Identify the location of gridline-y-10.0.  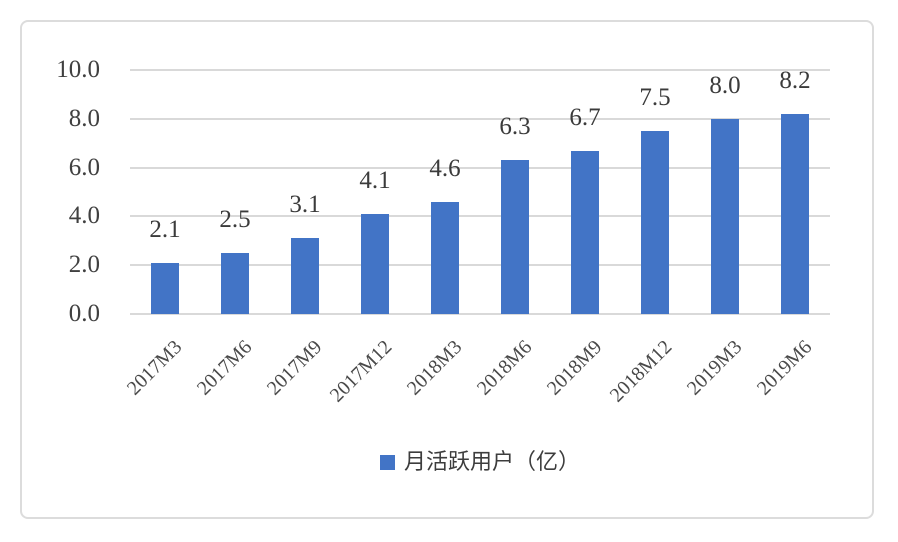
(480, 70).